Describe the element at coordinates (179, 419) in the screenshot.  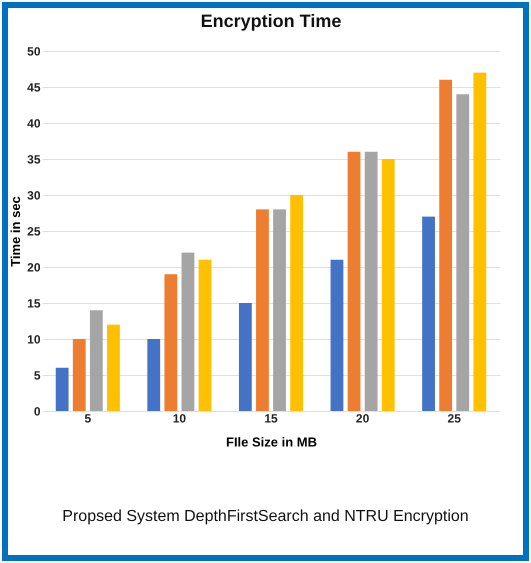
I see `x-tick-label: 10` at that location.